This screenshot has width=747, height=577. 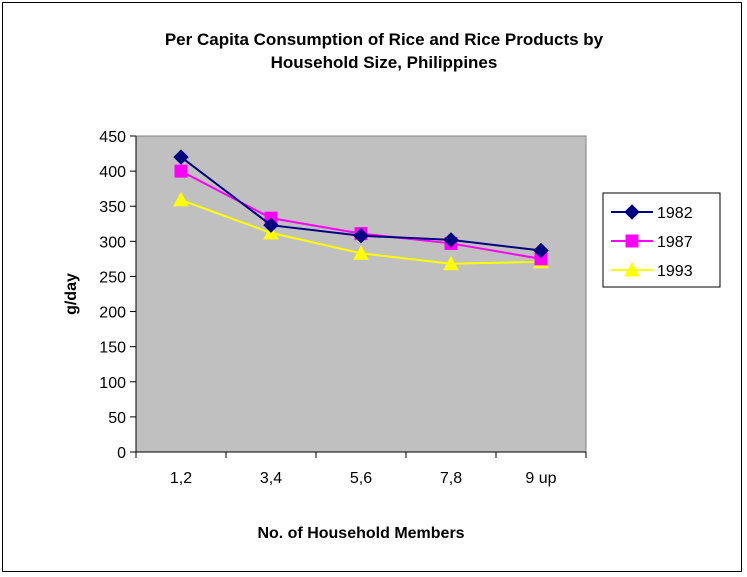 I want to click on y-tick-label: 450, so click(x=112, y=137).